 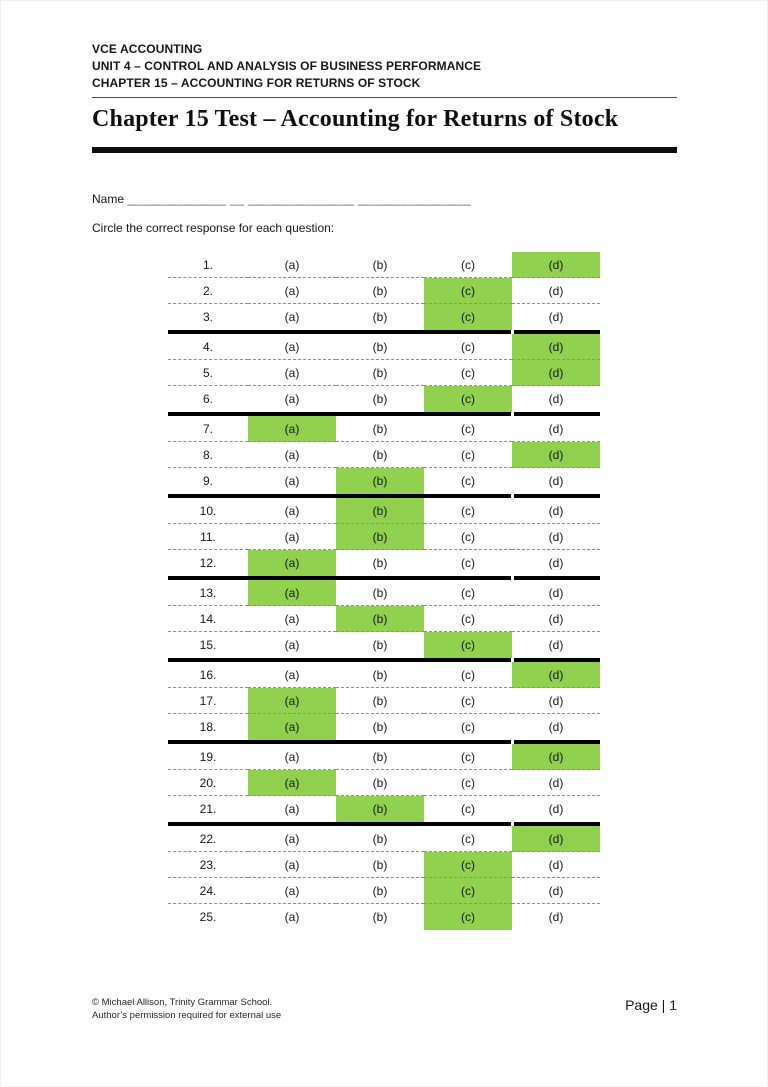 What do you see at coordinates (208, 291) in the screenshot?
I see `question-number: 2.` at bounding box center [208, 291].